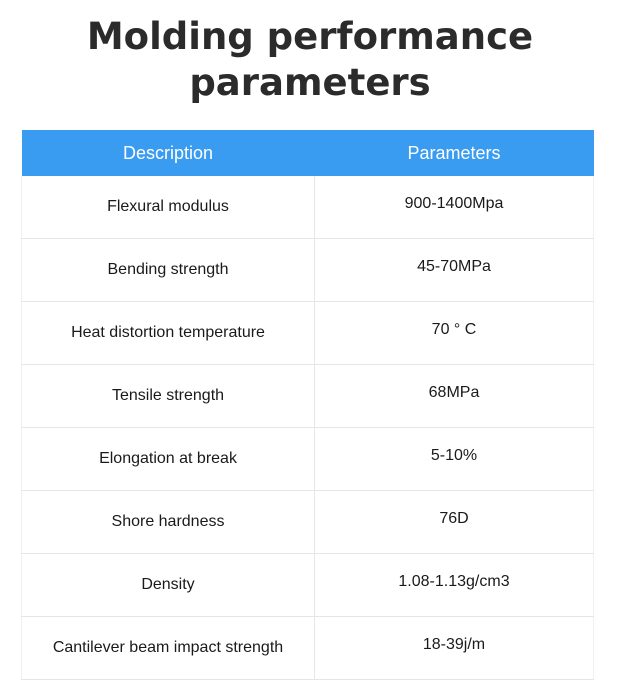  I want to click on row-description: Heat distortion temperature, so click(168, 333).